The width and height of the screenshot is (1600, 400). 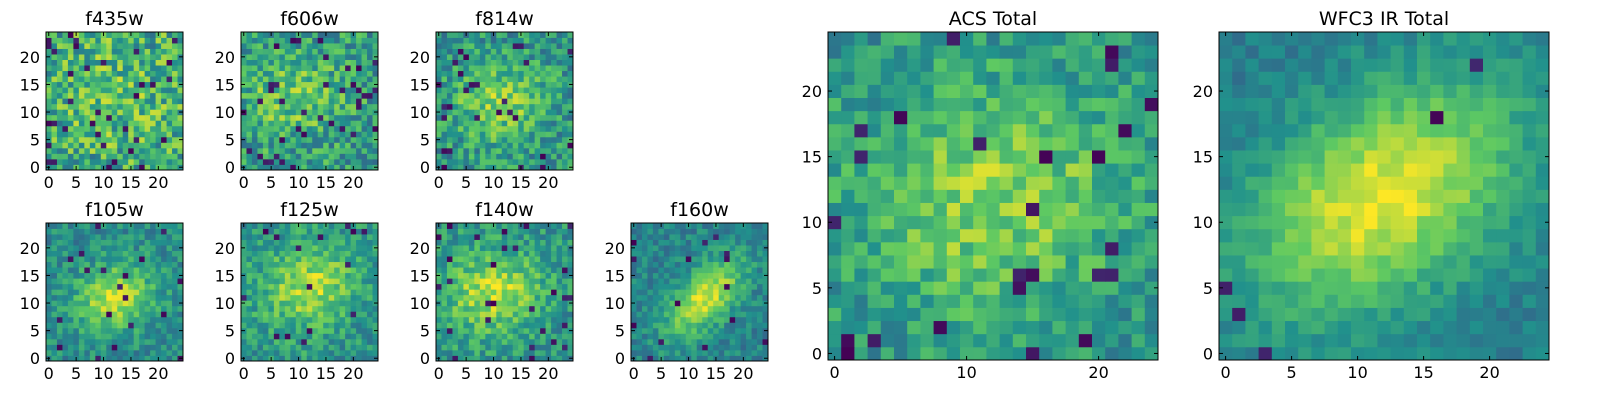 I want to click on y-tick-label: 5, so click(x=620, y=331).